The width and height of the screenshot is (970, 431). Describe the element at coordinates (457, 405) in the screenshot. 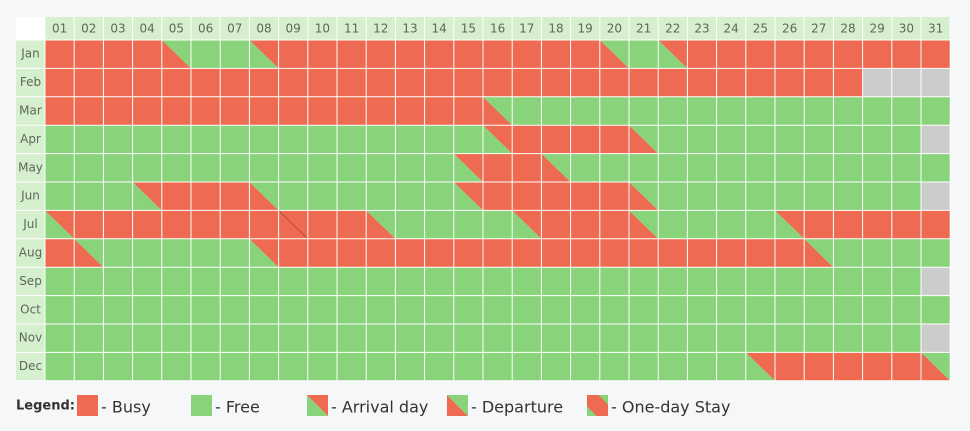

I see `cell-free-half` at that location.